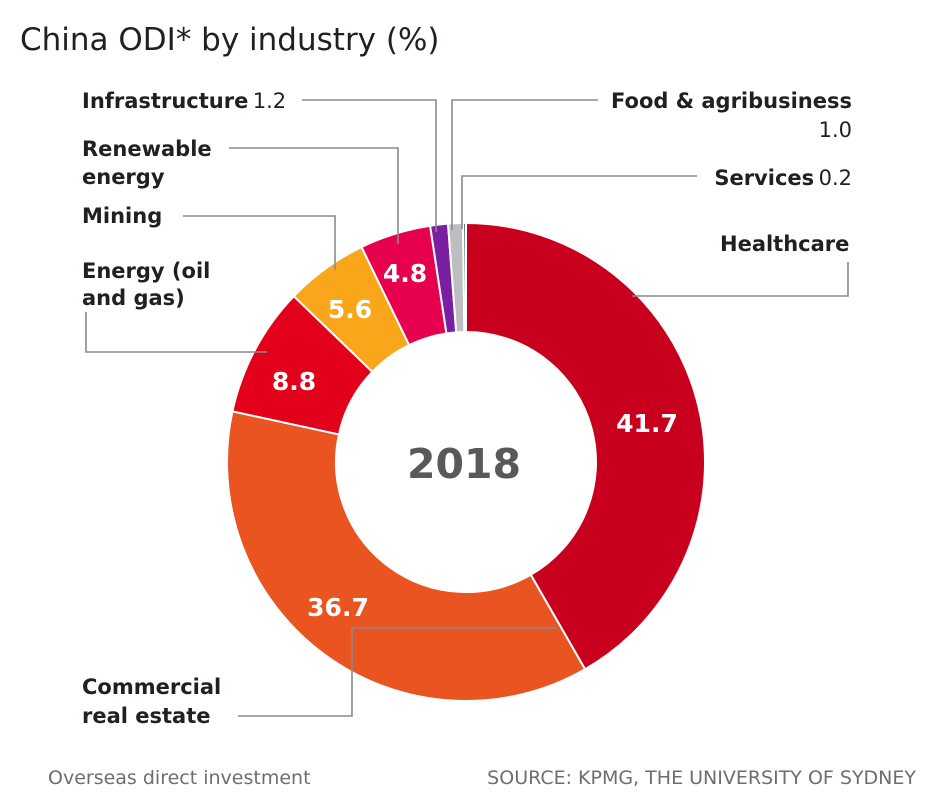  I want to click on label-food-value: 1.0, so click(835, 130).